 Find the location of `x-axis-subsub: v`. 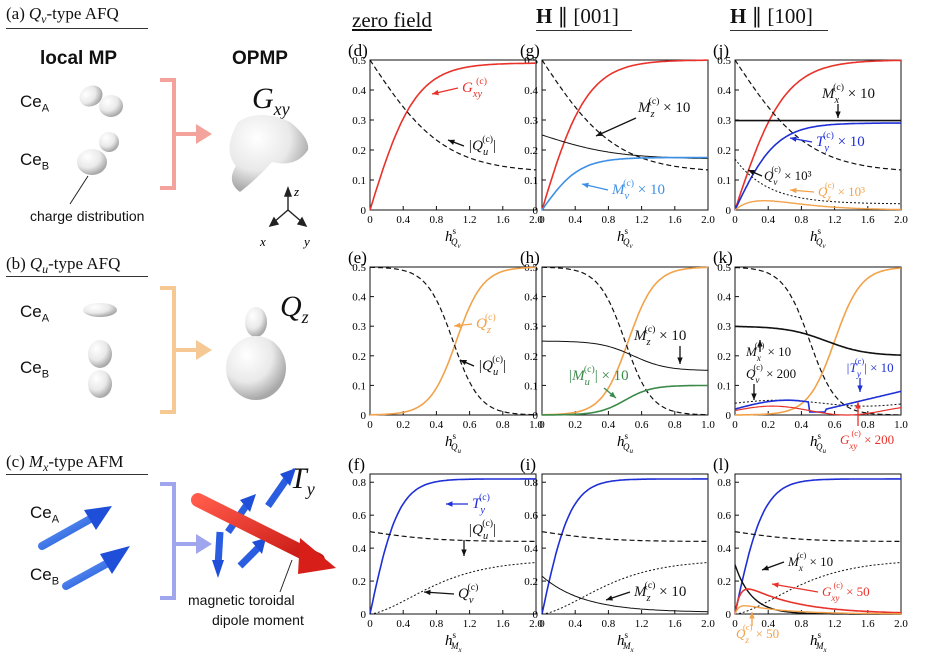

x-axis-subsub: v is located at coordinates (632, 246).